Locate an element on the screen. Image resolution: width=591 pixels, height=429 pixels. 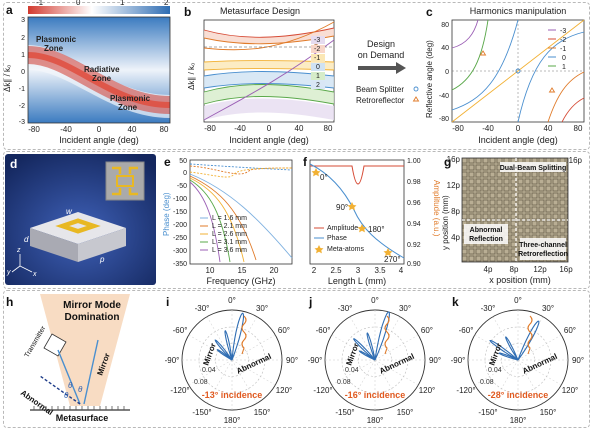
svg-text: 0.94 is located at coordinates (414, 224).